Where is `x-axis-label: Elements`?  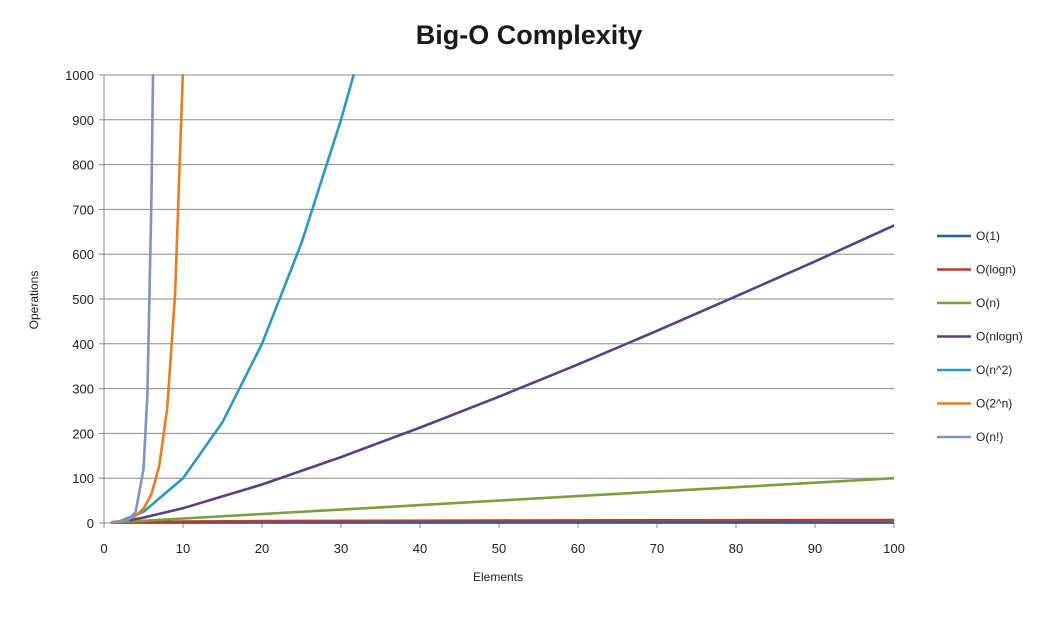
x-axis-label: Elements is located at coordinates (498, 577).